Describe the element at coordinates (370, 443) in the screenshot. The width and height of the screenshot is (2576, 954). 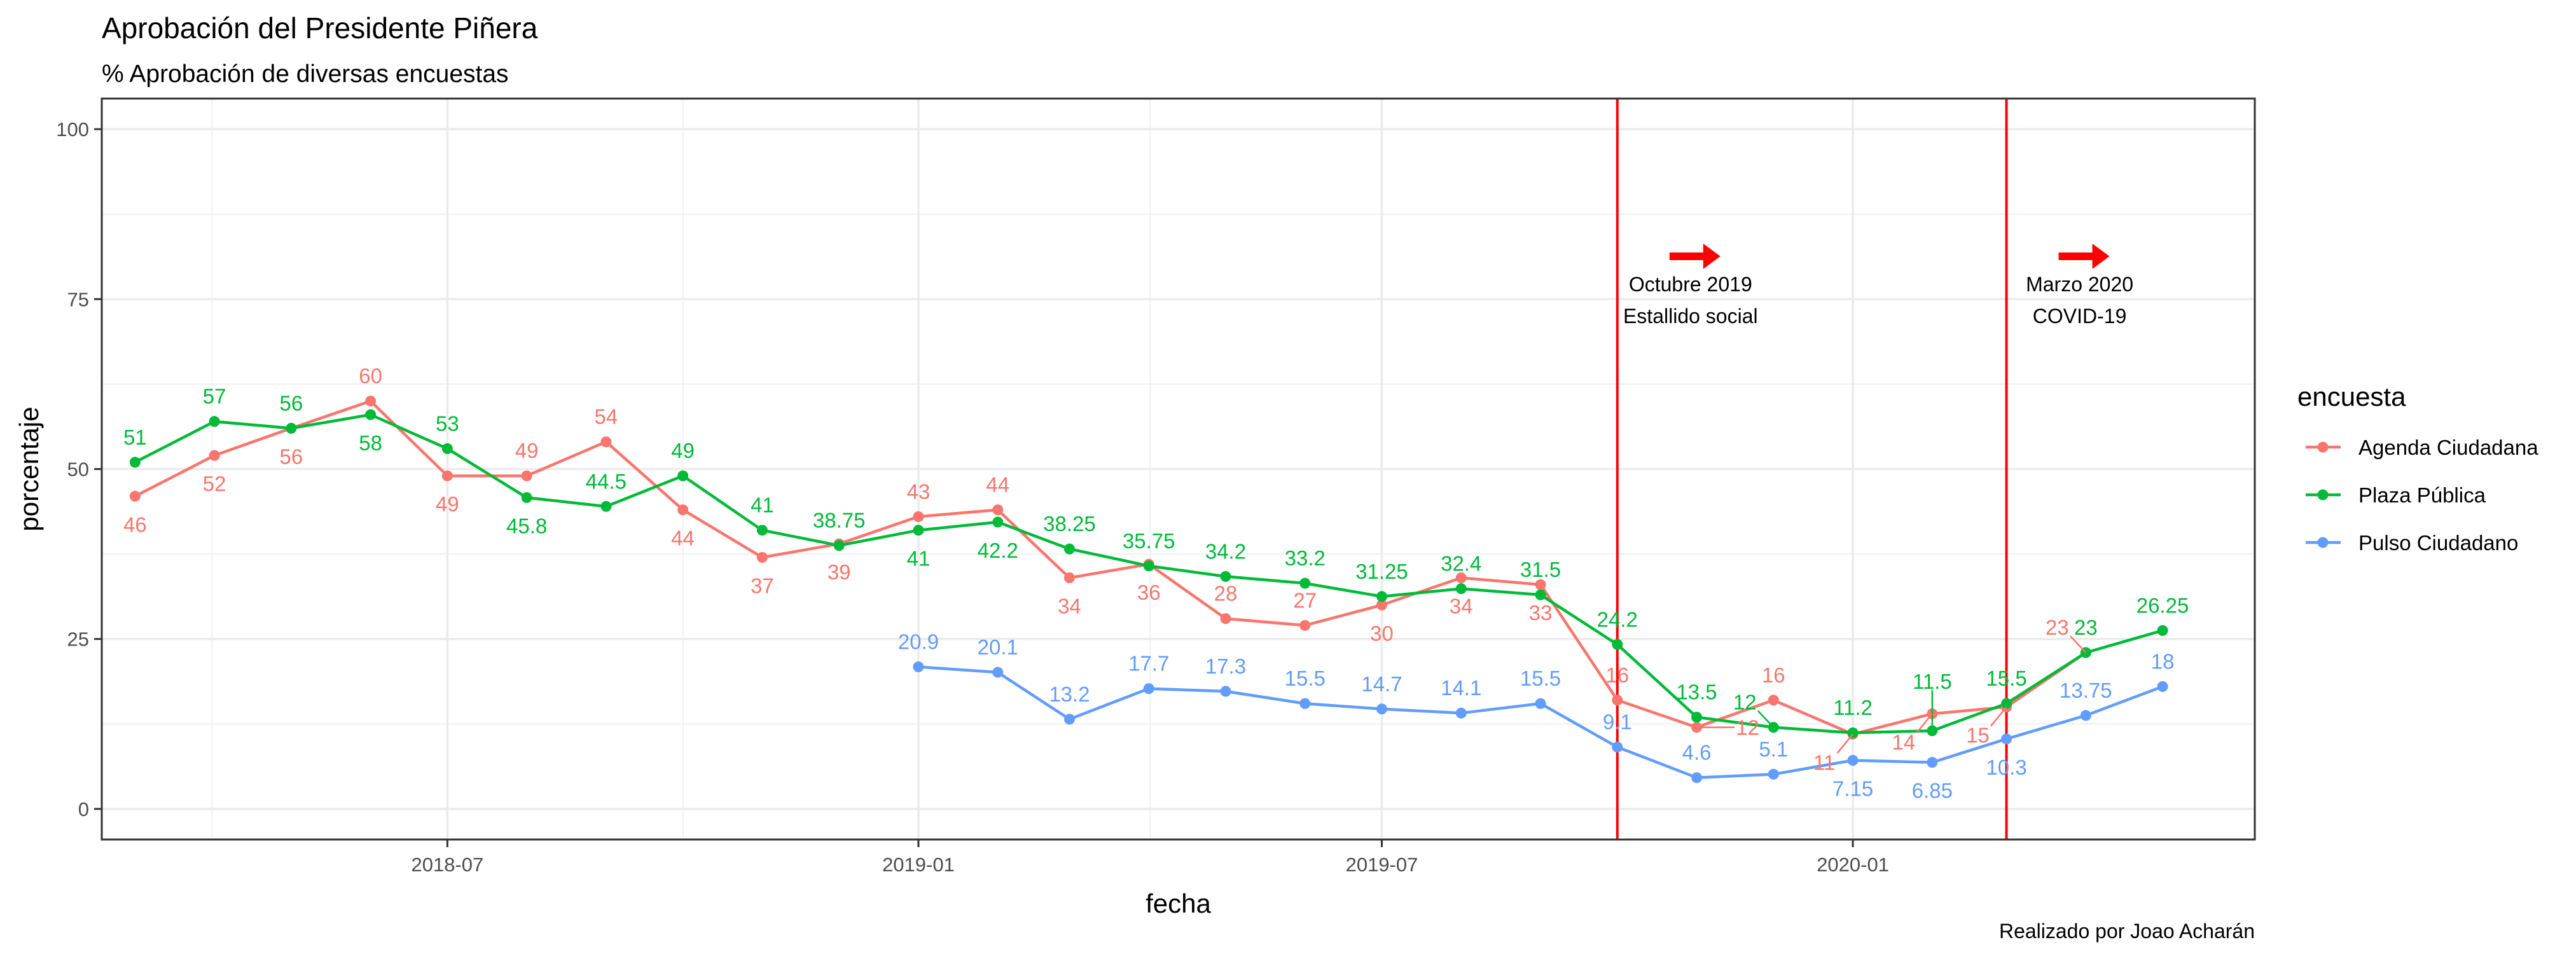
I see `data-label: 58` at that location.